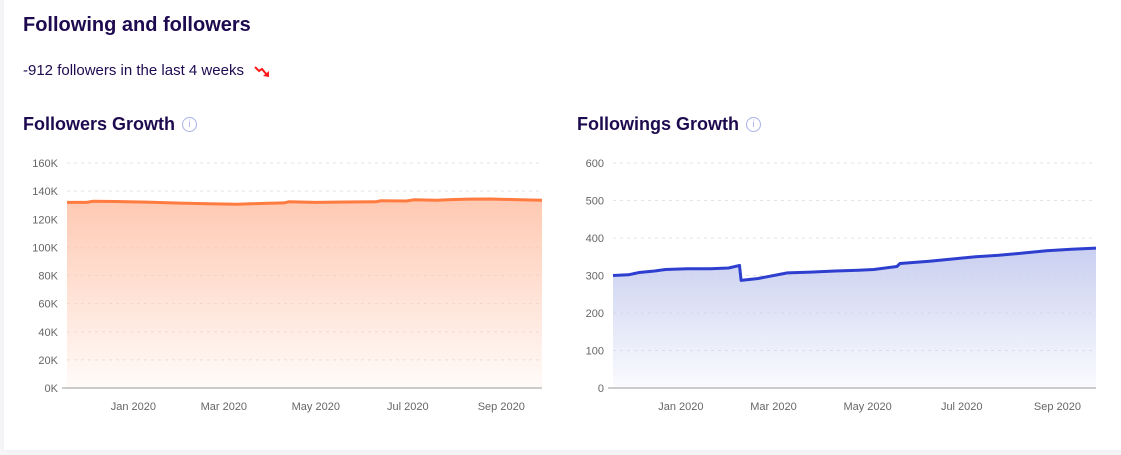 The image size is (1121, 455). Describe the element at coordinates (48, 333) in the screenshot. I see `y-tick-label: 40K` at that location.